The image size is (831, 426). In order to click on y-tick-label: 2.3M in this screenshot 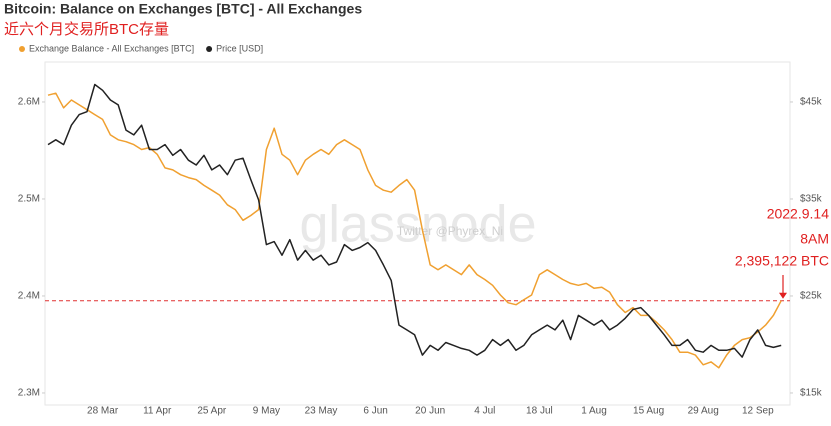, I will do `click(29, 393)`.